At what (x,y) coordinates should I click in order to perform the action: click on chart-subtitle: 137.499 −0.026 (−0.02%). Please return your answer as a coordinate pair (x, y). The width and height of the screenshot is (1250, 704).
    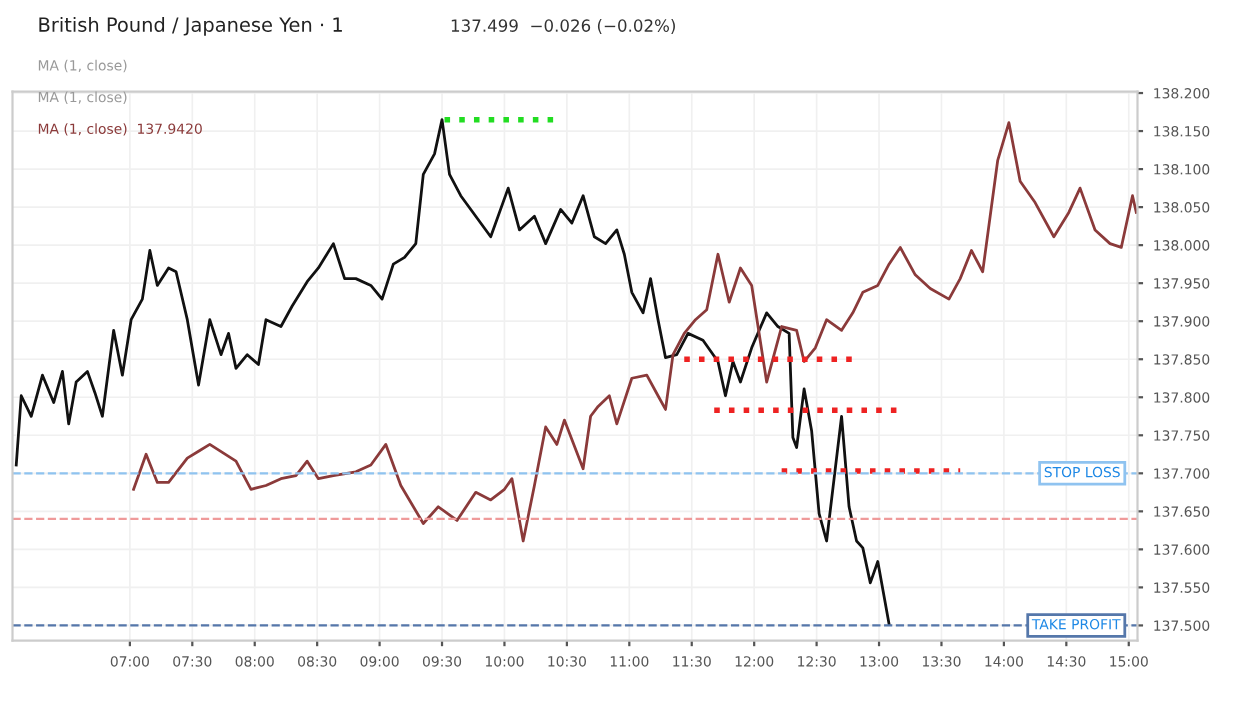
    Looking at the image, I should click on (563, 26).